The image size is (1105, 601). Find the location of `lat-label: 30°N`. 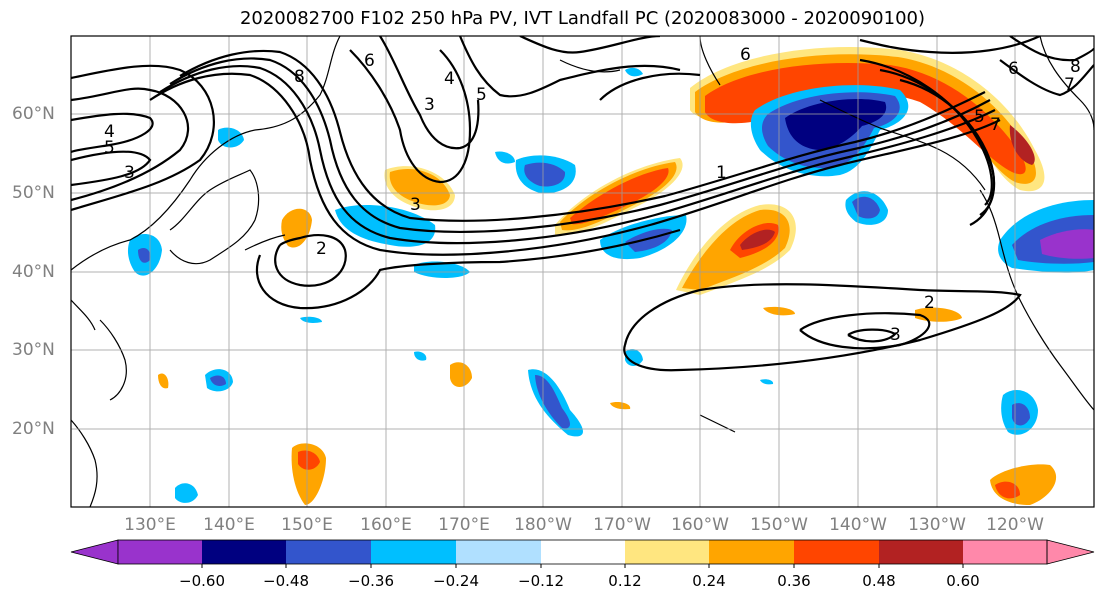

lat-label: 30°N is located at coordinates (33, 350).